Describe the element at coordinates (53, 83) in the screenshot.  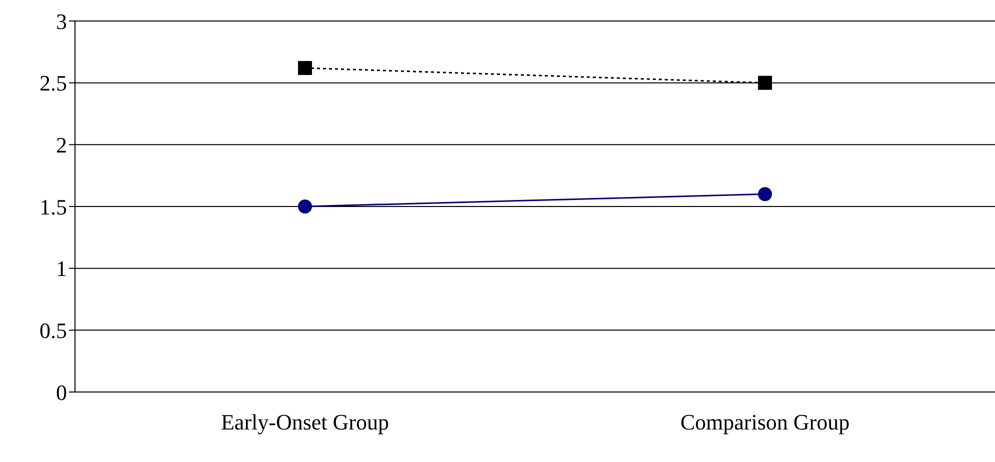
I see `y-tick-label: 2.5` at that location.